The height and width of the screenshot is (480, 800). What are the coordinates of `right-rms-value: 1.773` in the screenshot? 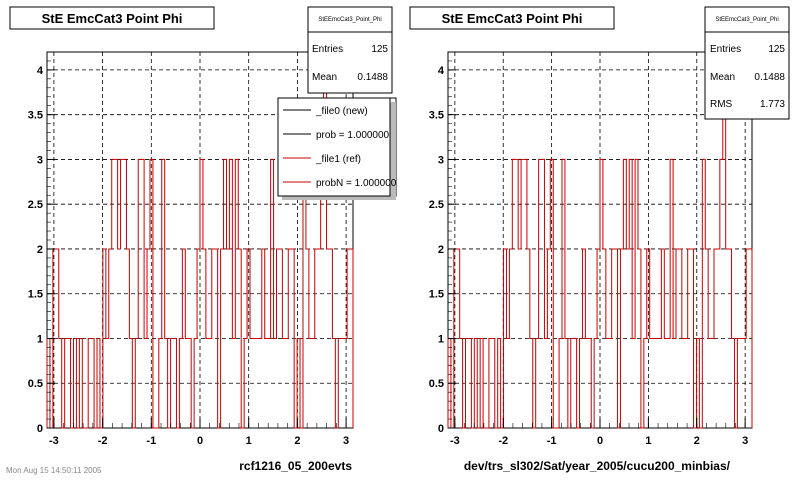 It's located at (772, 104).